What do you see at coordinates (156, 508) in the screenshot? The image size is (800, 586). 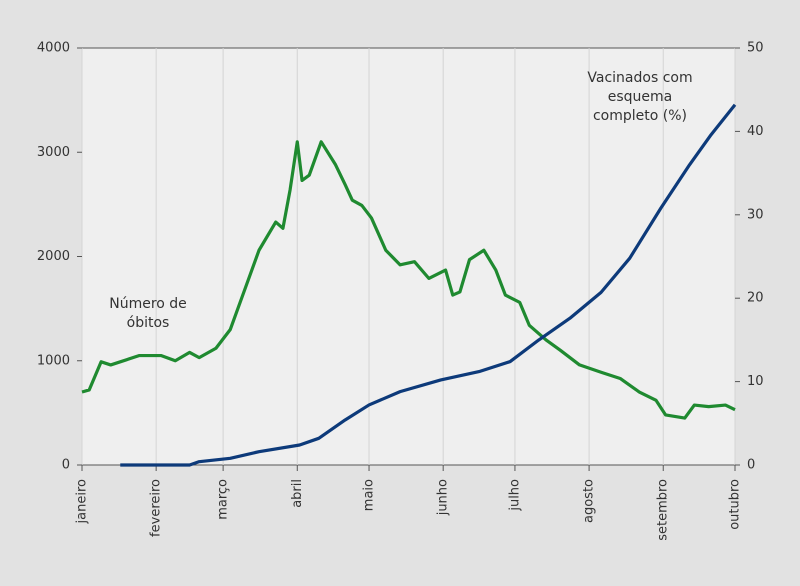 I see `x-tick-label: fevereiro` at bounding box center [156, 508].